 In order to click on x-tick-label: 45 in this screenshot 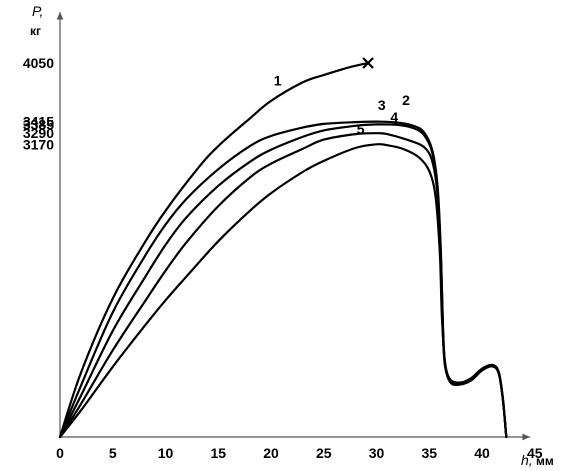, I will do `click(535, 453)`.